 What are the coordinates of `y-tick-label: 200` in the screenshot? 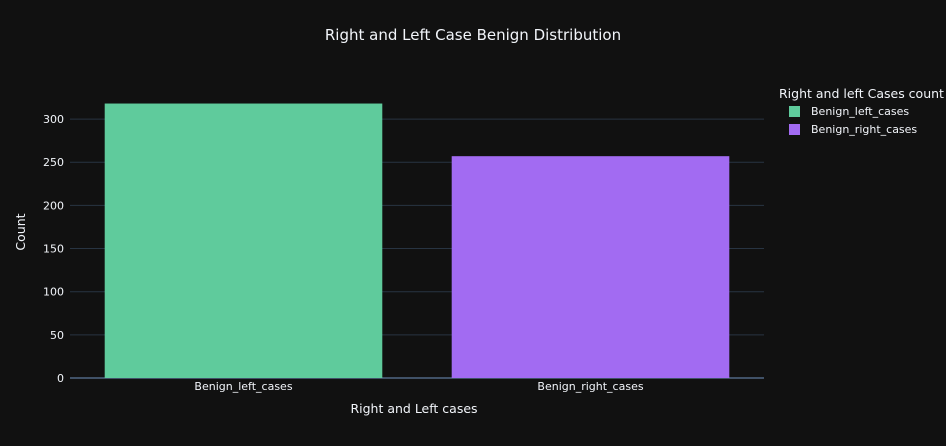 It's located at (53, 205).